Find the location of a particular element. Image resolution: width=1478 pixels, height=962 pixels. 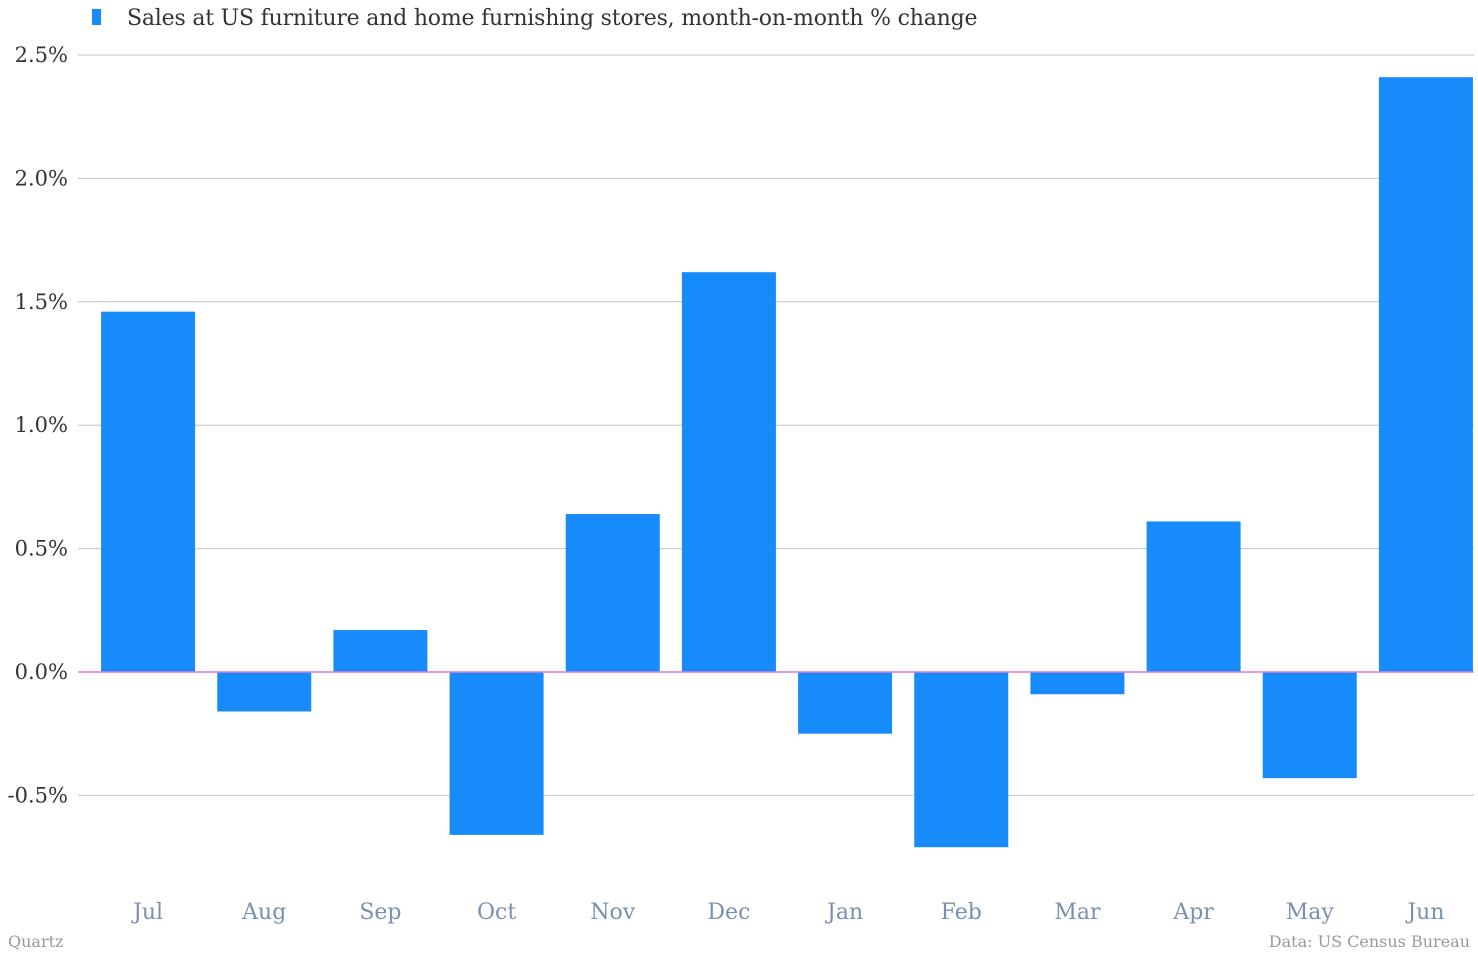

y-axis-ticks: -0.5% 0.0% 0.5% 1.0% 1.5% 2.0% 2.5% is located at coordinates (38, 425).